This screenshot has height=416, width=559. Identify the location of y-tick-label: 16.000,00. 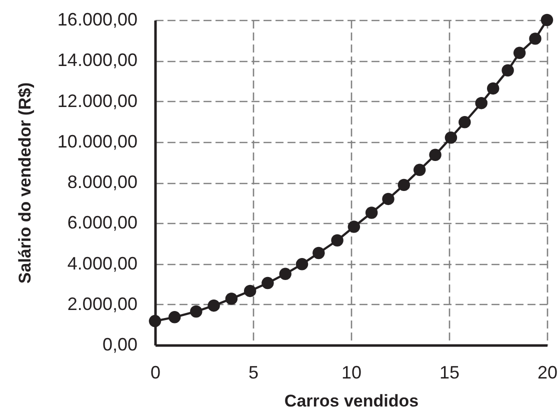
(97, 20).